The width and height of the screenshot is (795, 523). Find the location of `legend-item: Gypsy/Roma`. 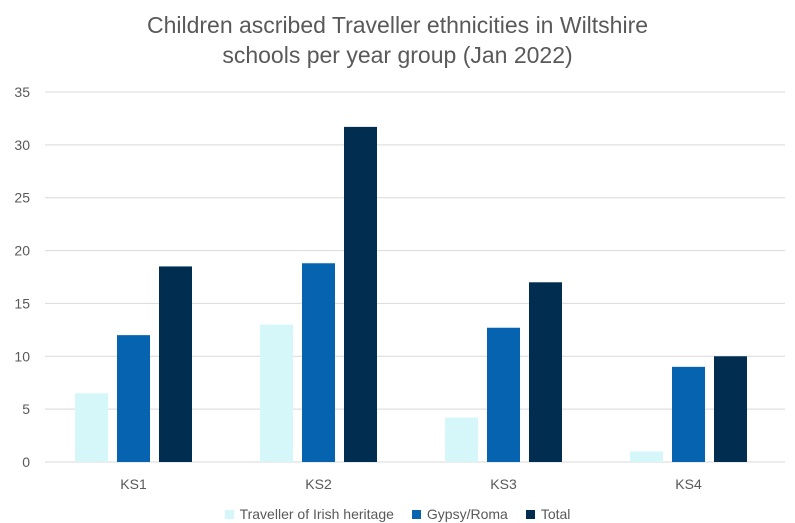

legend-item: Gypsy/Roma is located at coordinates (459, 514).